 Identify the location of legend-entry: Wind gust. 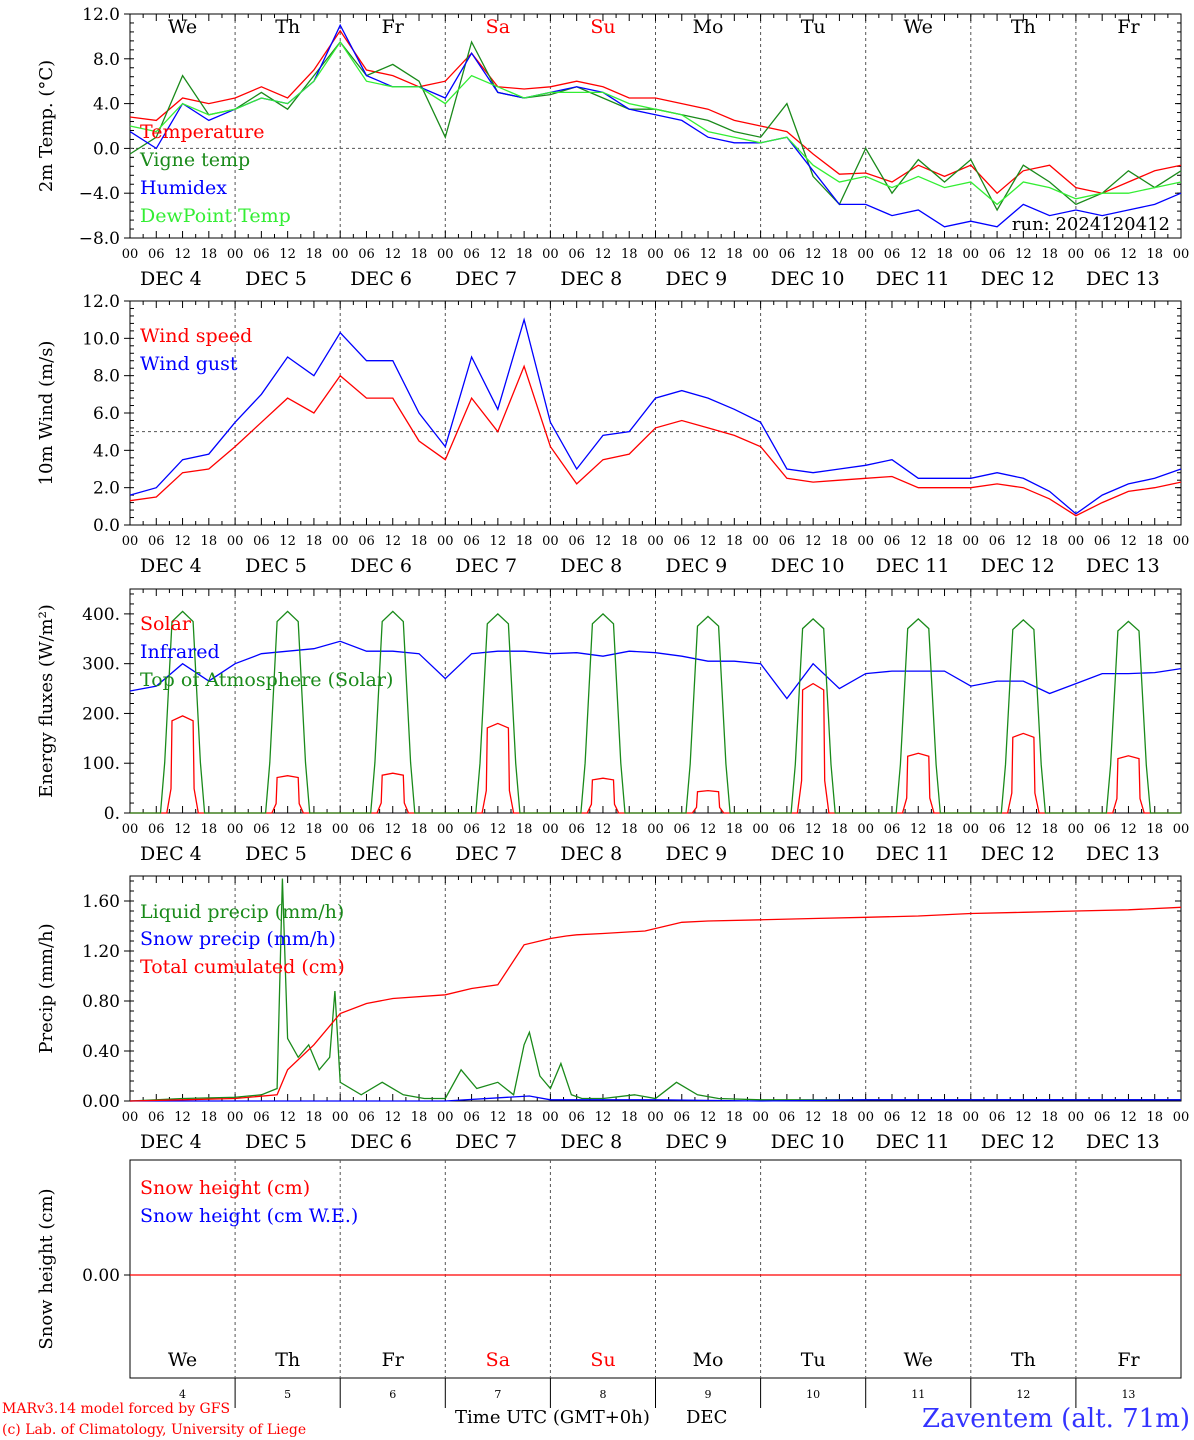
(189, 364).